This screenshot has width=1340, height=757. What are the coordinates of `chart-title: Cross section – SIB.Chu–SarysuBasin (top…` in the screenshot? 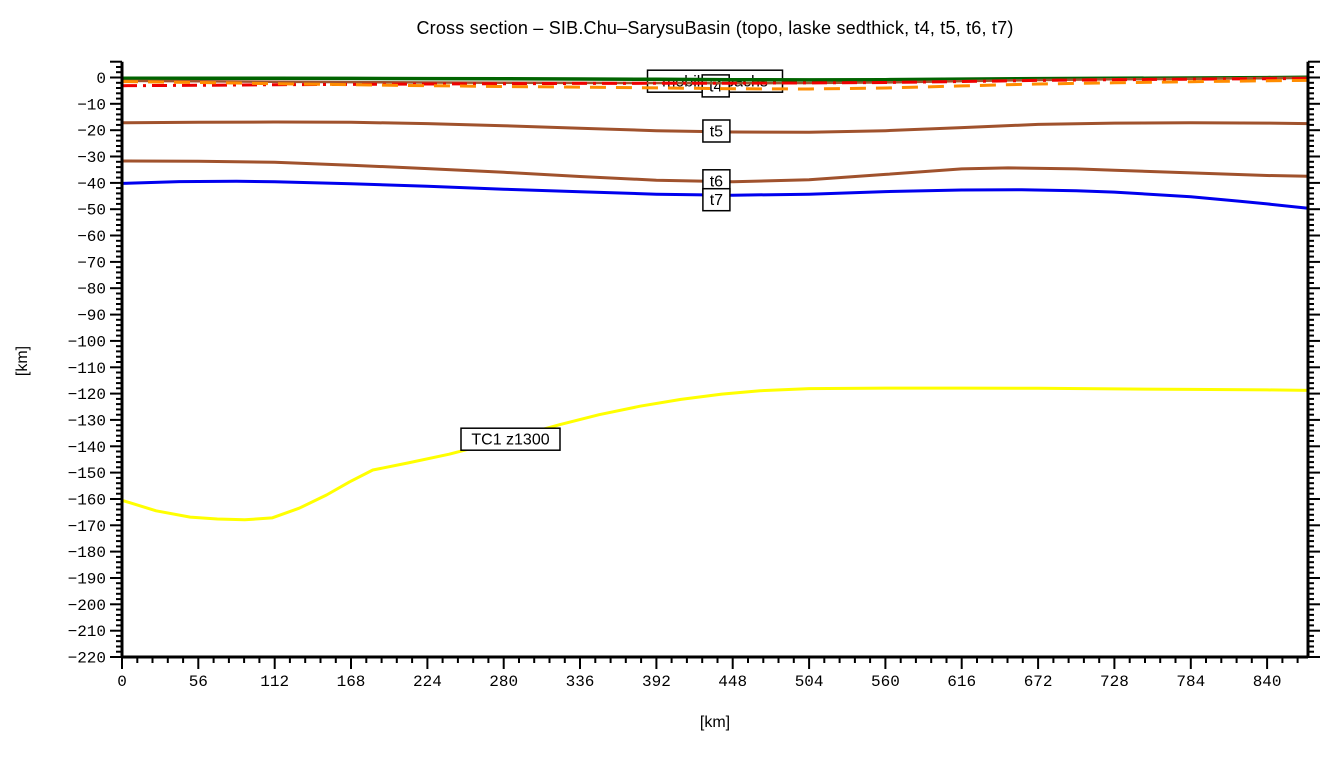 It's located at (715, 28).